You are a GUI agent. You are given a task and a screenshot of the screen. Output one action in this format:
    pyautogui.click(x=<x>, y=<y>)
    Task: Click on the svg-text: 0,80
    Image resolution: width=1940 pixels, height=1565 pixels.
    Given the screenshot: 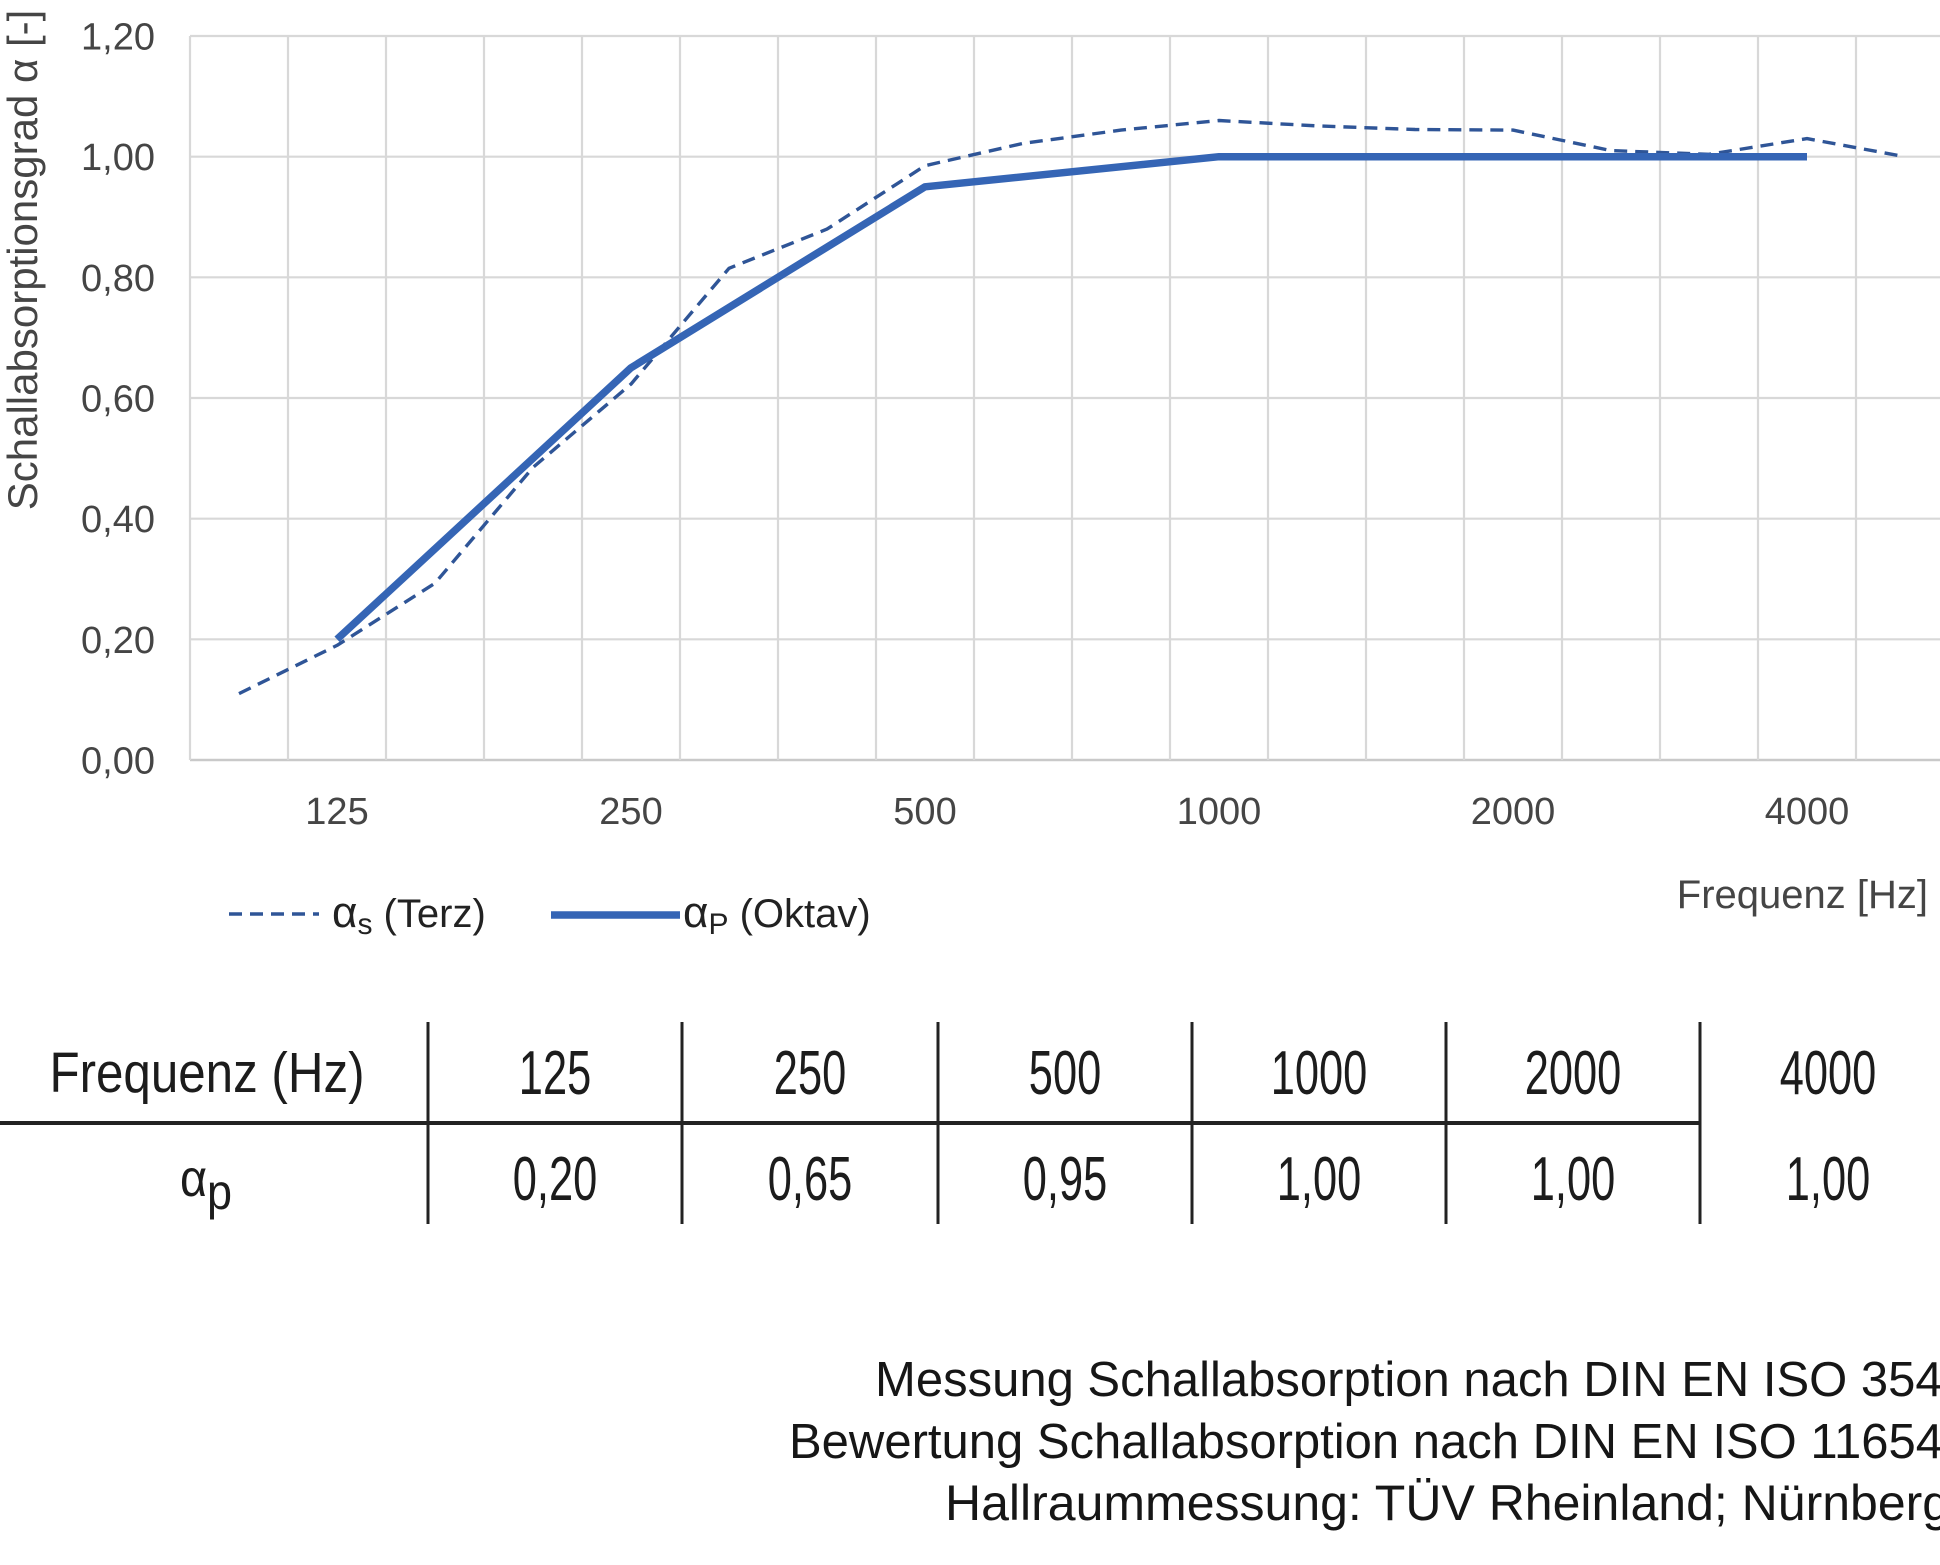 What is the action you would take?
    pyautogui.click(x=118, y=279)
    